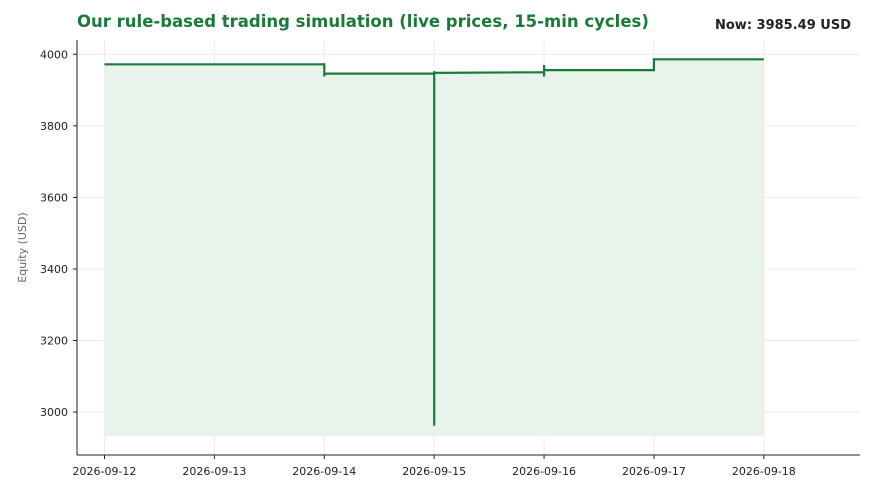 The image size is (880, 495). Describe the element at coordinates (54, 126) in the screenshot. I see `y-tick-label: 3800` at that location.